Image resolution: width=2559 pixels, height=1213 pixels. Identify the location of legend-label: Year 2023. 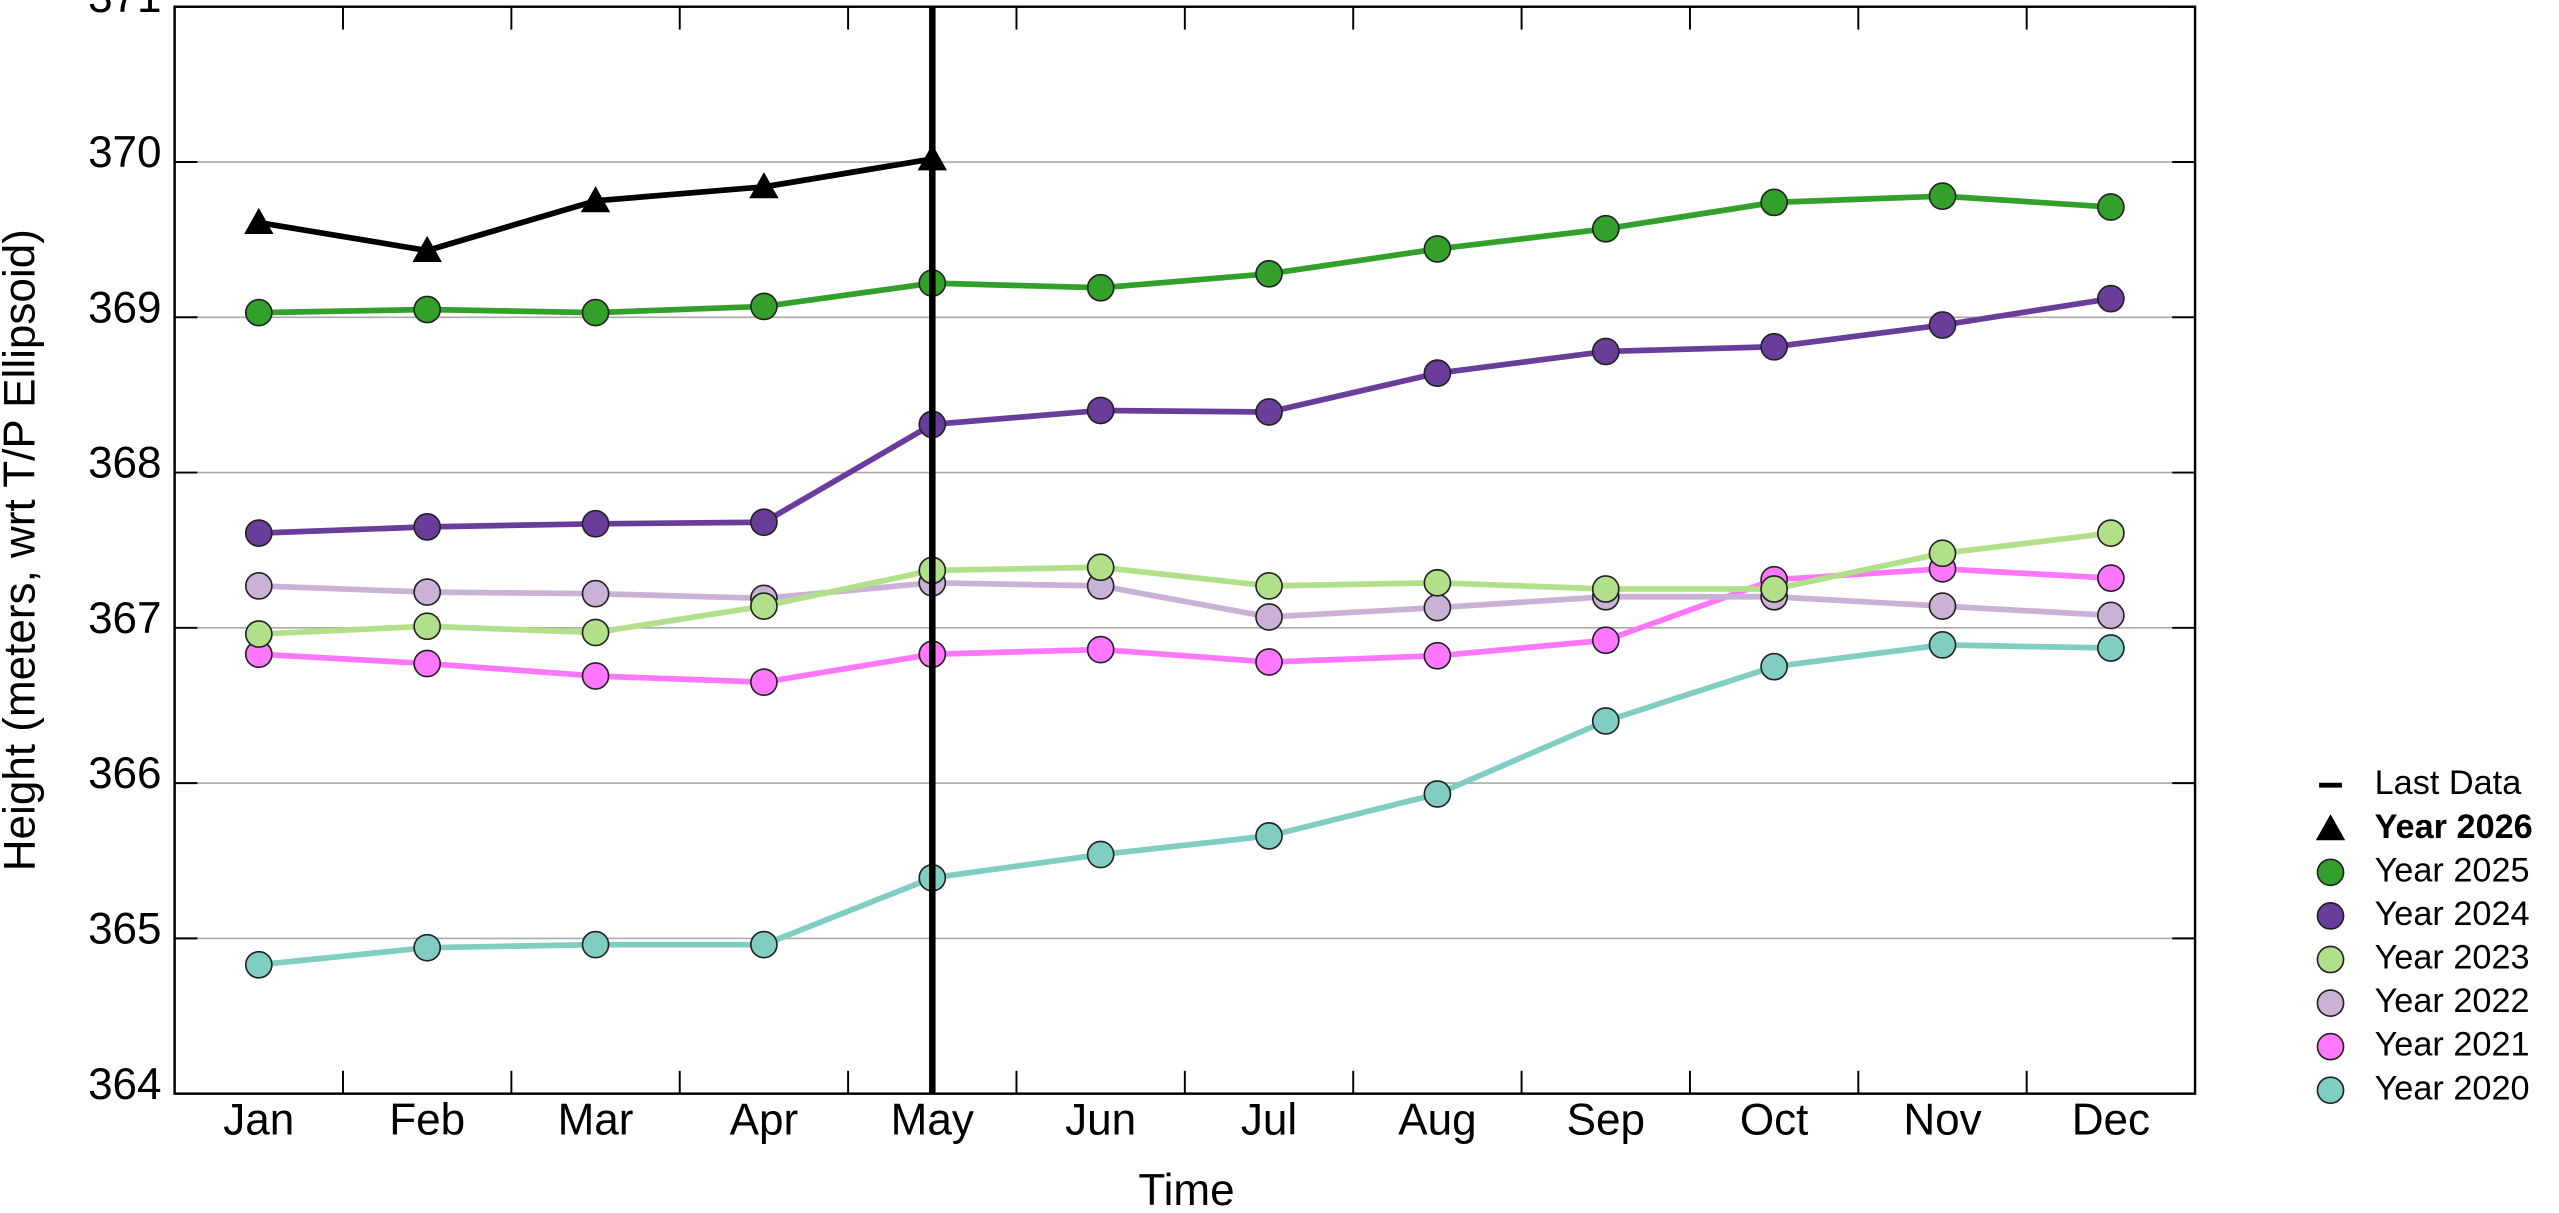
(2452, 958).